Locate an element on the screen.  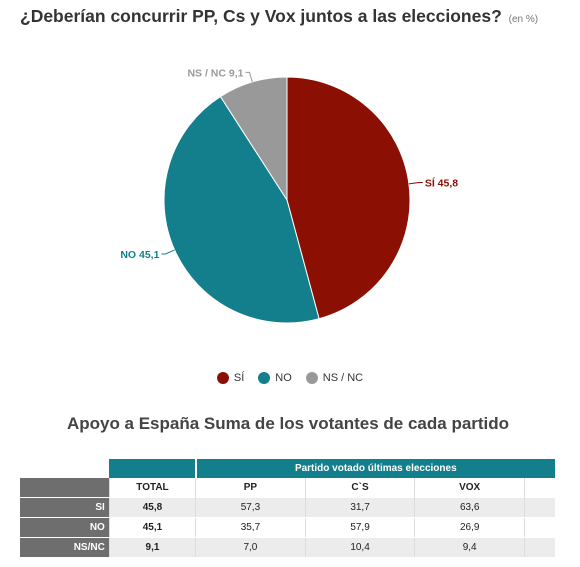
table-row: NO 45,1 35,7 57,9 26,9 is located at coordinates (287, 527).